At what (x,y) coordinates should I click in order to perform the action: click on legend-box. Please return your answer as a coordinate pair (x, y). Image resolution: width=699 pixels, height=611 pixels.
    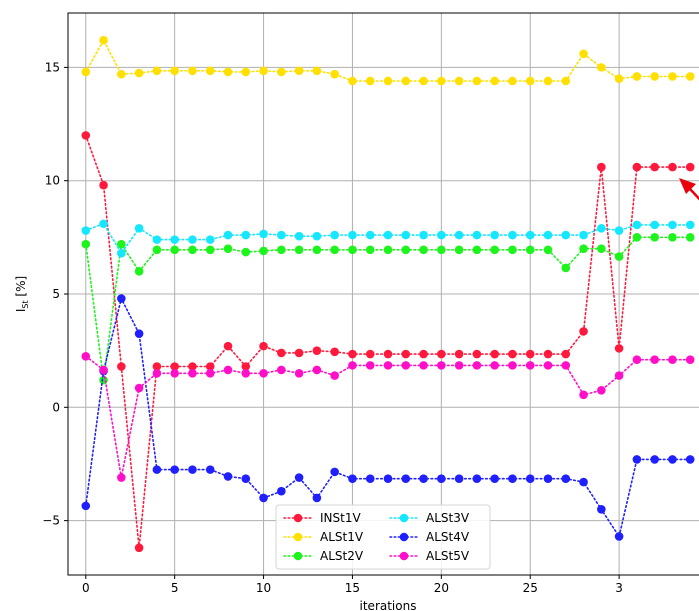
    Looking at the image, I should click on (383, 537).